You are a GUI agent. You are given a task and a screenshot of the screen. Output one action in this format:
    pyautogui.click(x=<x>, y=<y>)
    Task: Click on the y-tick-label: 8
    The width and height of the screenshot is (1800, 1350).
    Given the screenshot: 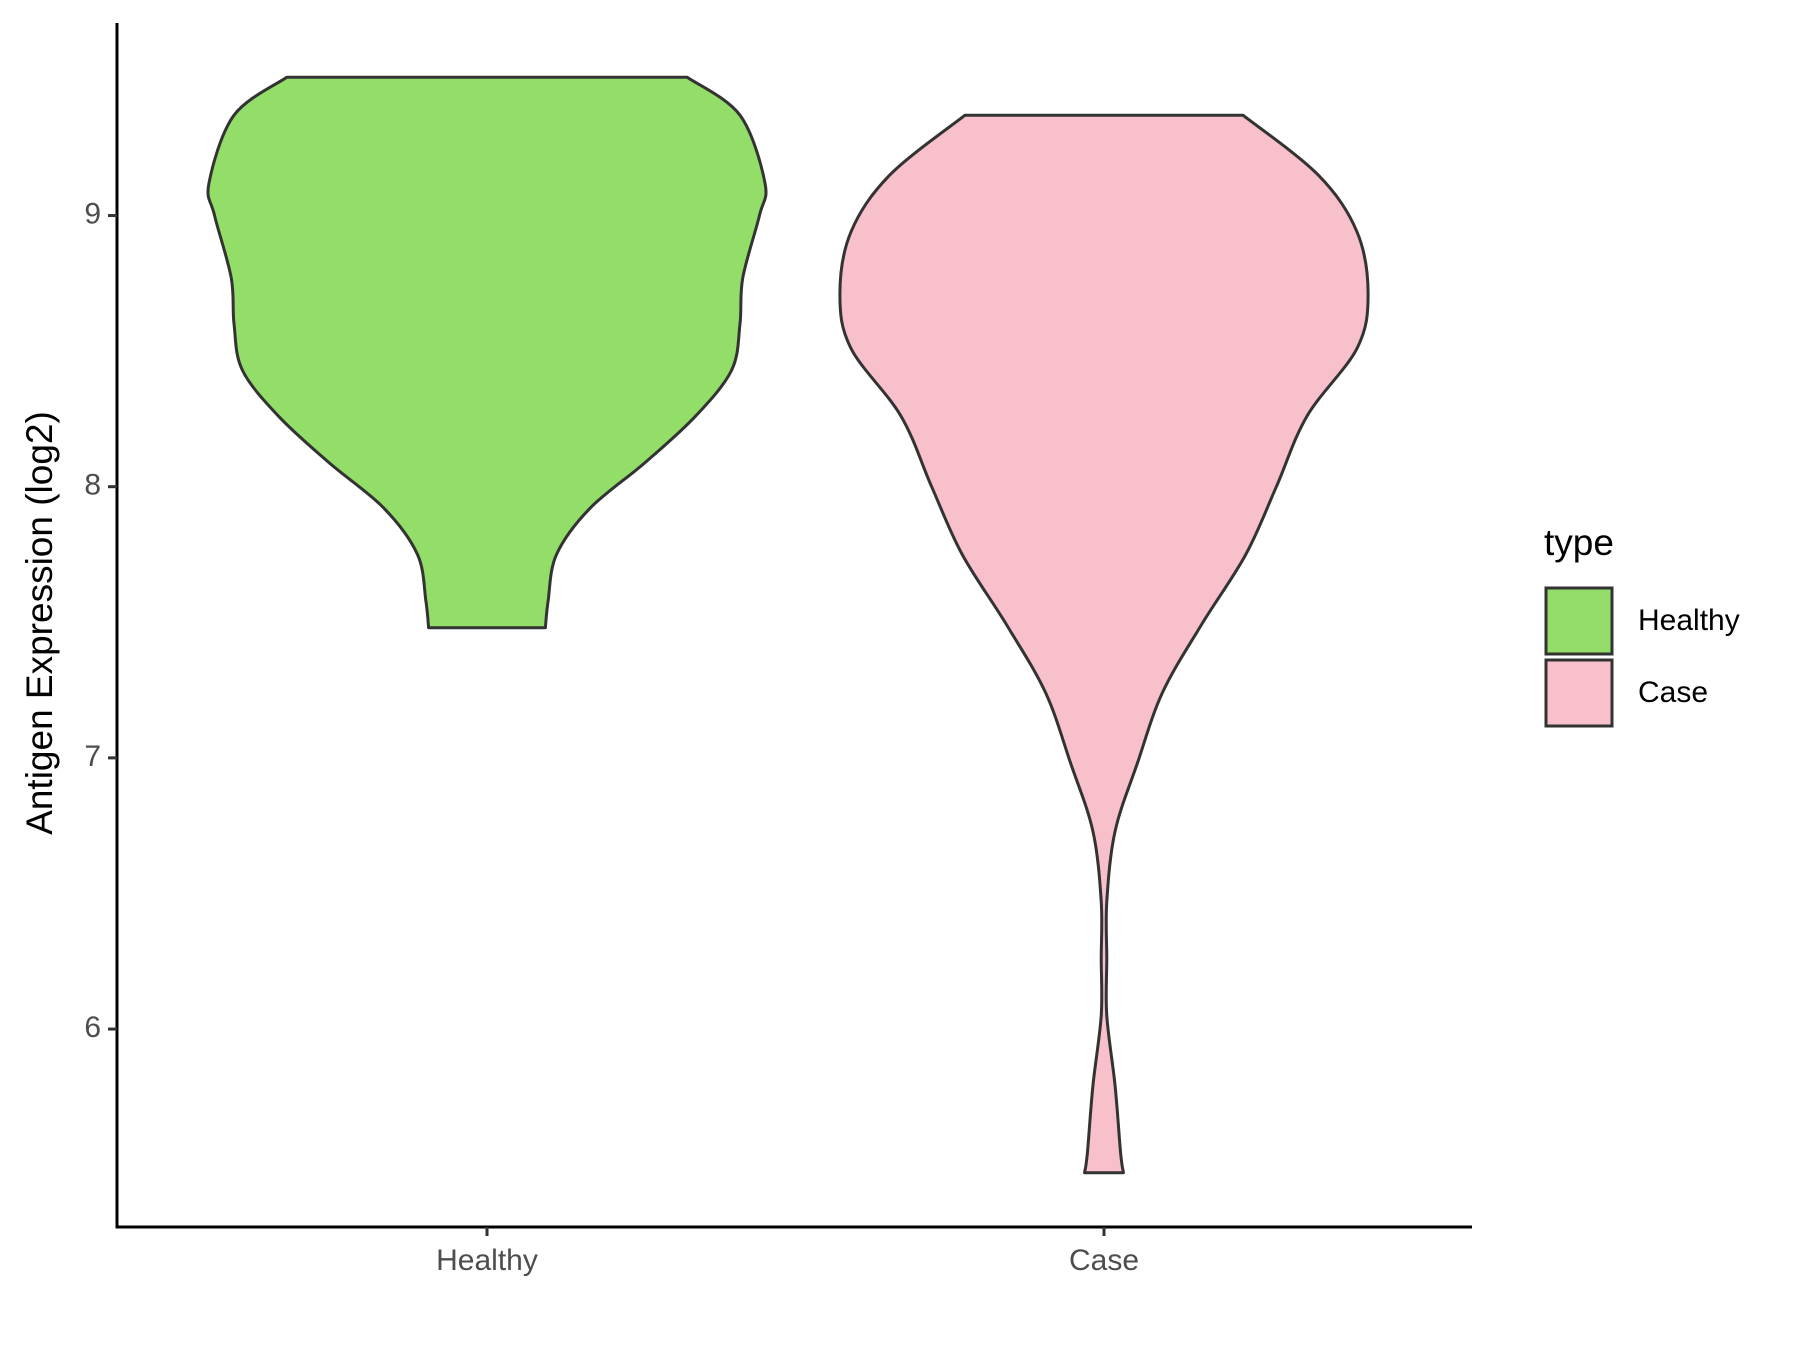 What is the action you would take?
    pyautogui.click(x=92, y=485)
    